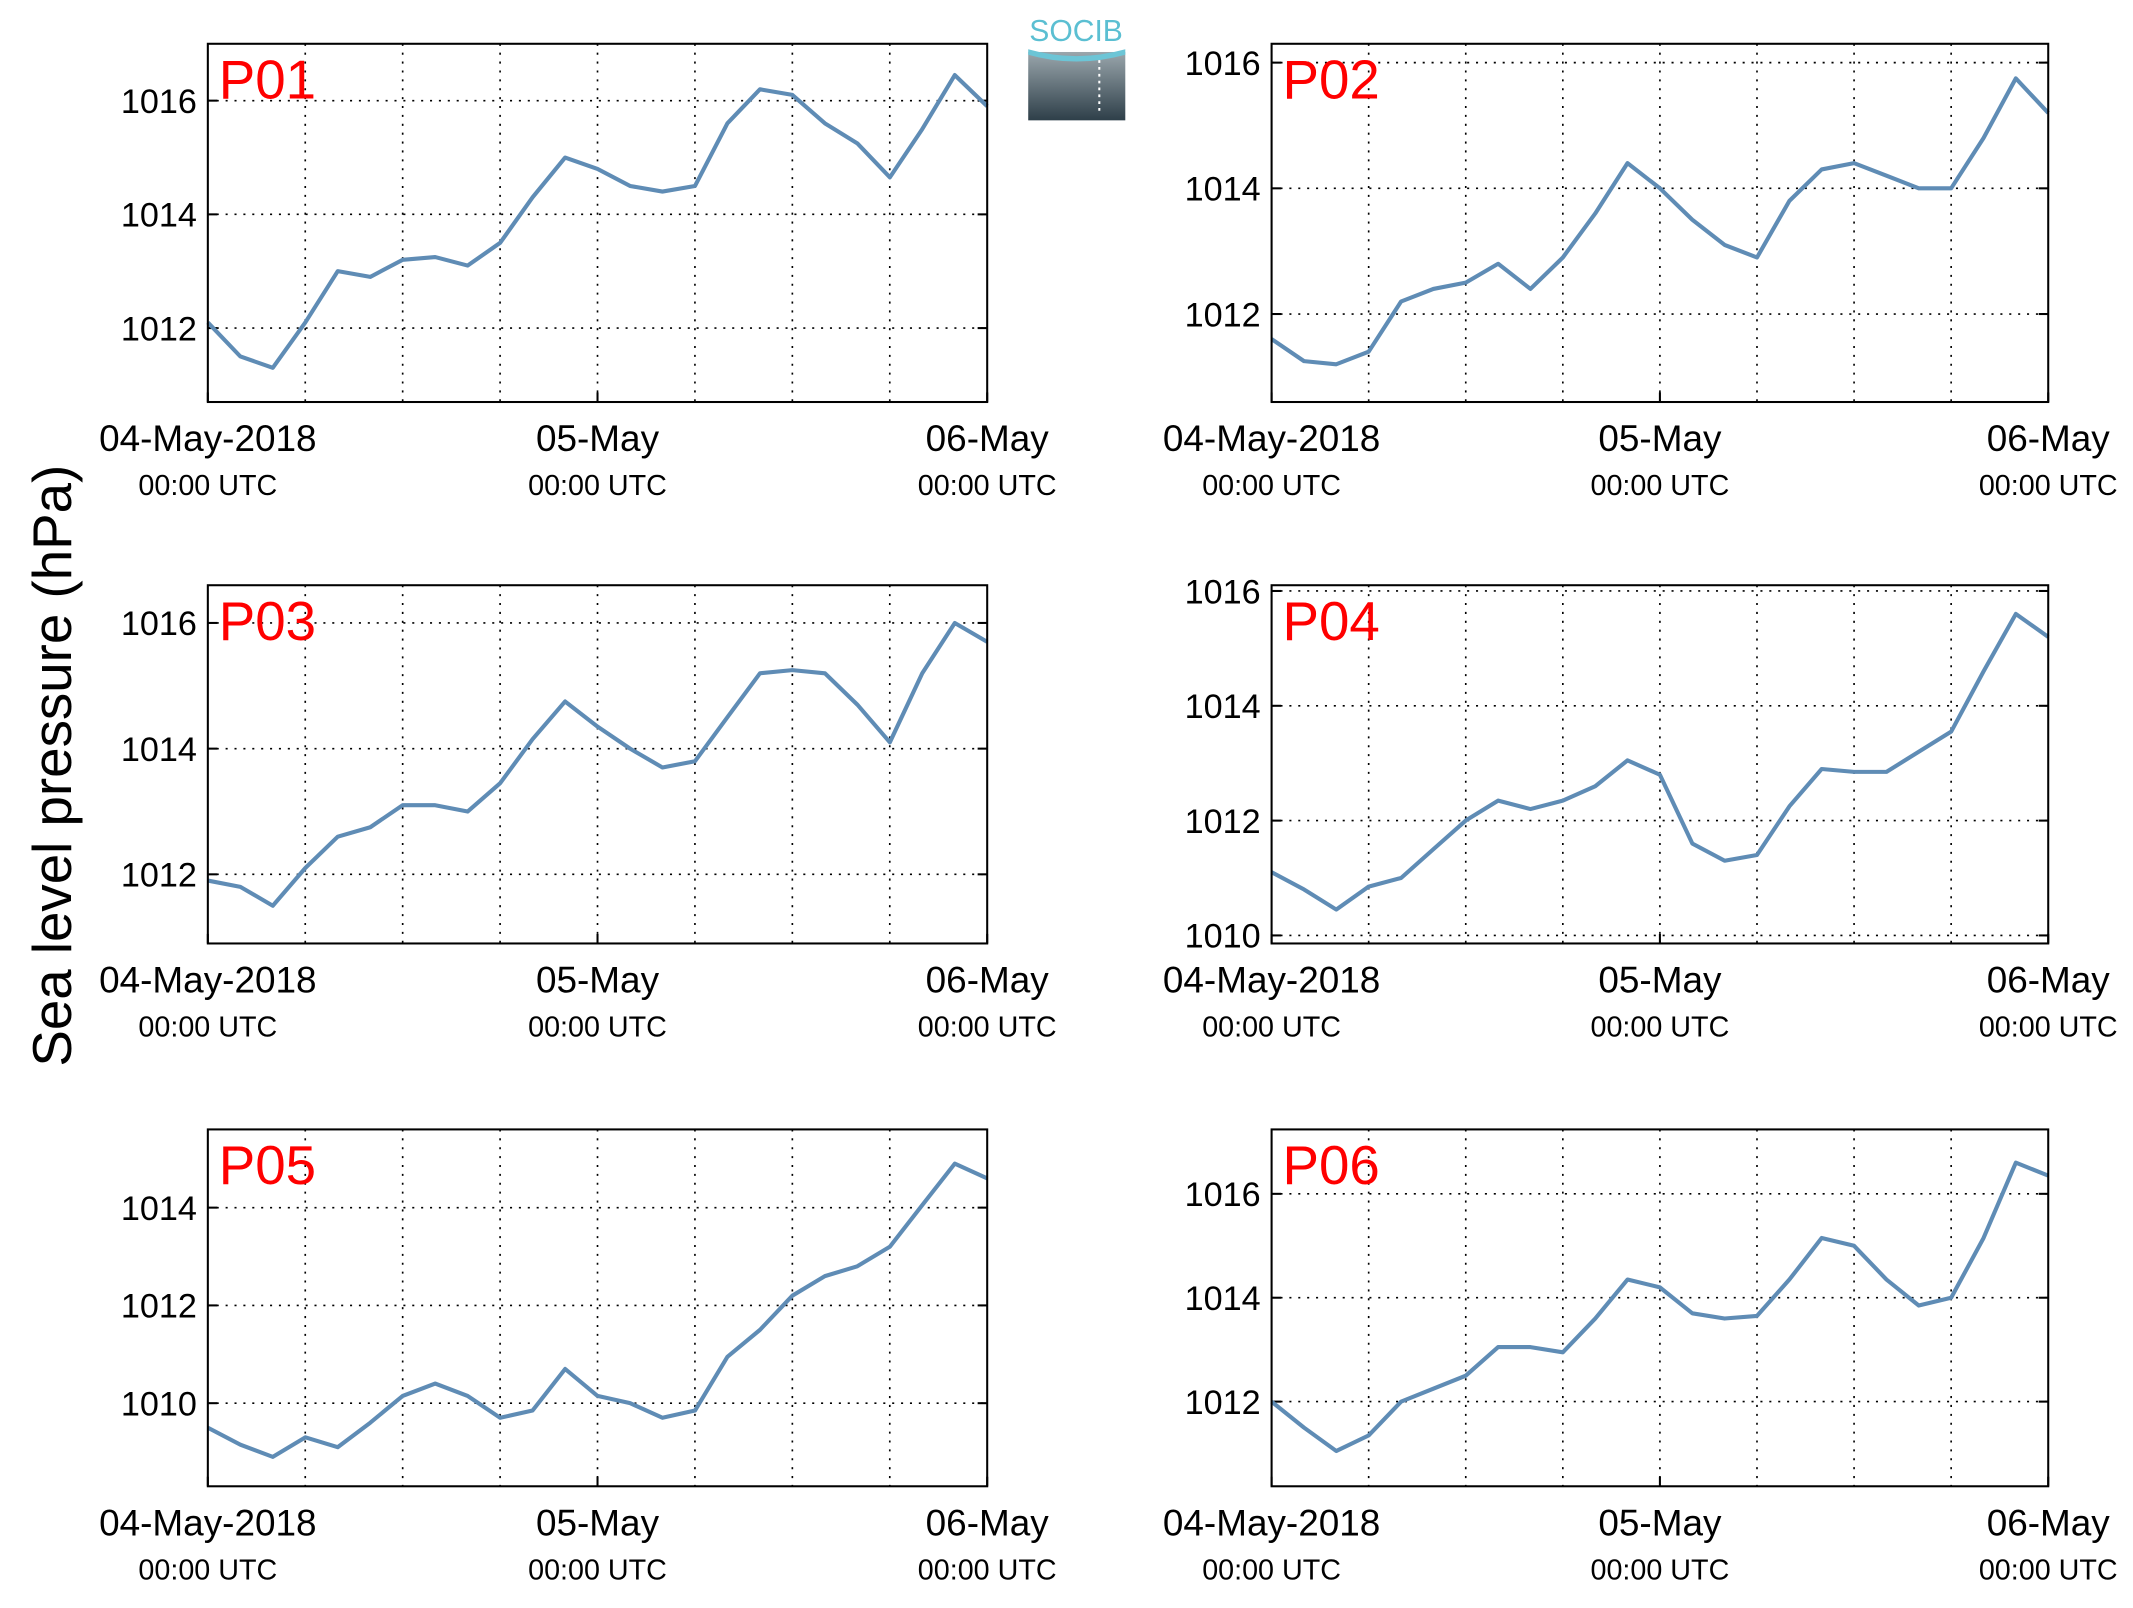 The width and height of the screenshot is (2133, 1608). I want to click on panel-title: P05, so click(267, 1165).